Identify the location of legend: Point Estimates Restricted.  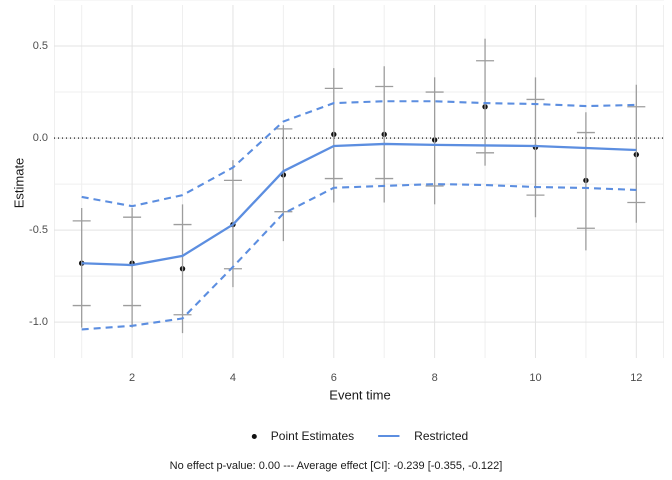
(359, 436).